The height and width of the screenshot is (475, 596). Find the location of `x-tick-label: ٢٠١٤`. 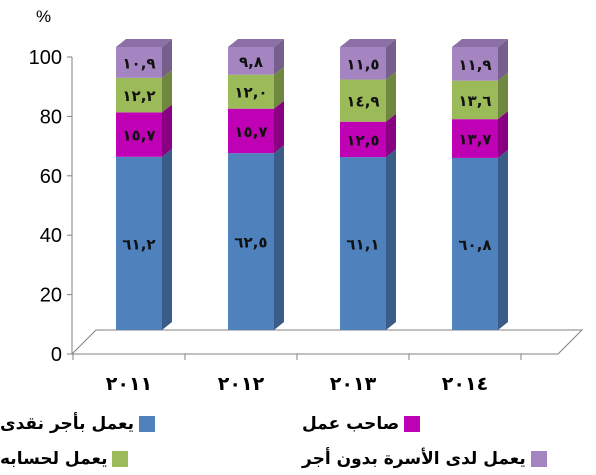

x-tick-label: ٢٠١٤ is located at coordinates (465, 384).